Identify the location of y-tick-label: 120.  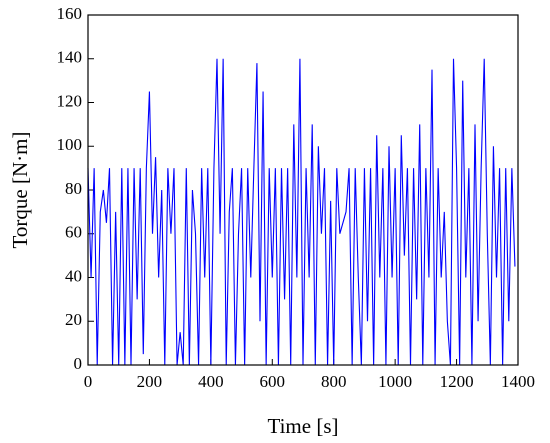
(70, 100).